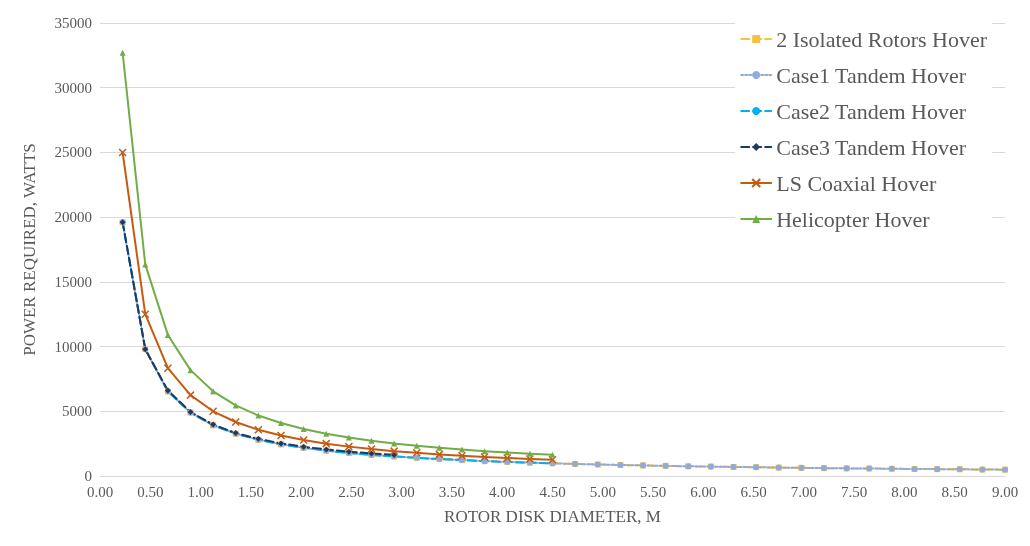  What do you see at coordinates (552, 491) in the screenshot?
I see `x-tick-label: 4.50` at bounding box center [552, 491].